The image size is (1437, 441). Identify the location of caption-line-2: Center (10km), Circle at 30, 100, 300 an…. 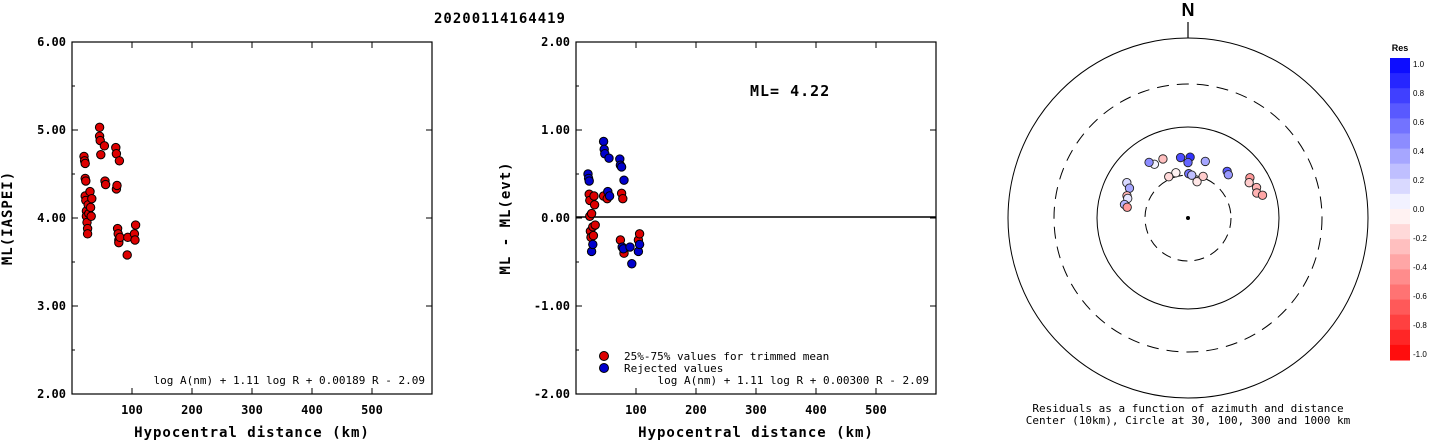
(1188, 420).